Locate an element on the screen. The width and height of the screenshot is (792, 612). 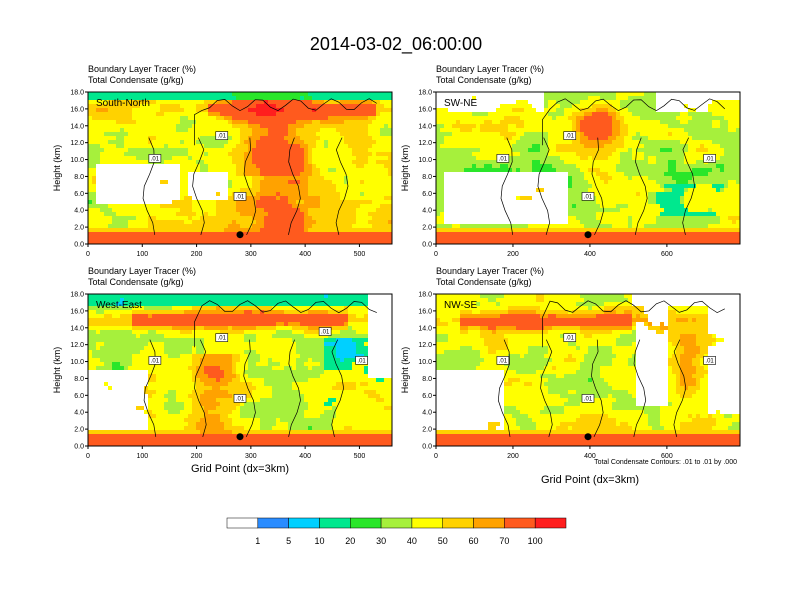
panel-label: South-North is located at coordinates (123, 103).